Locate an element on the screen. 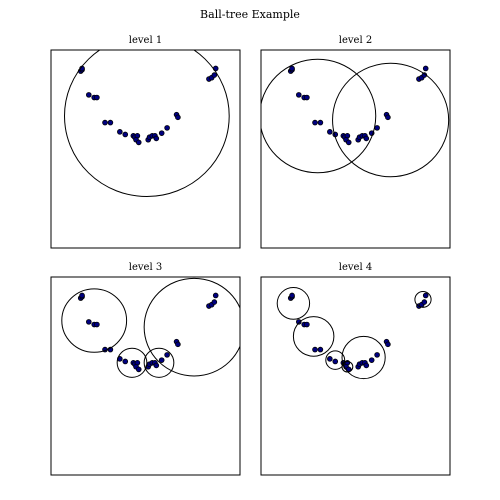  panel-title: level 4 is located at coordinates (355, 267).